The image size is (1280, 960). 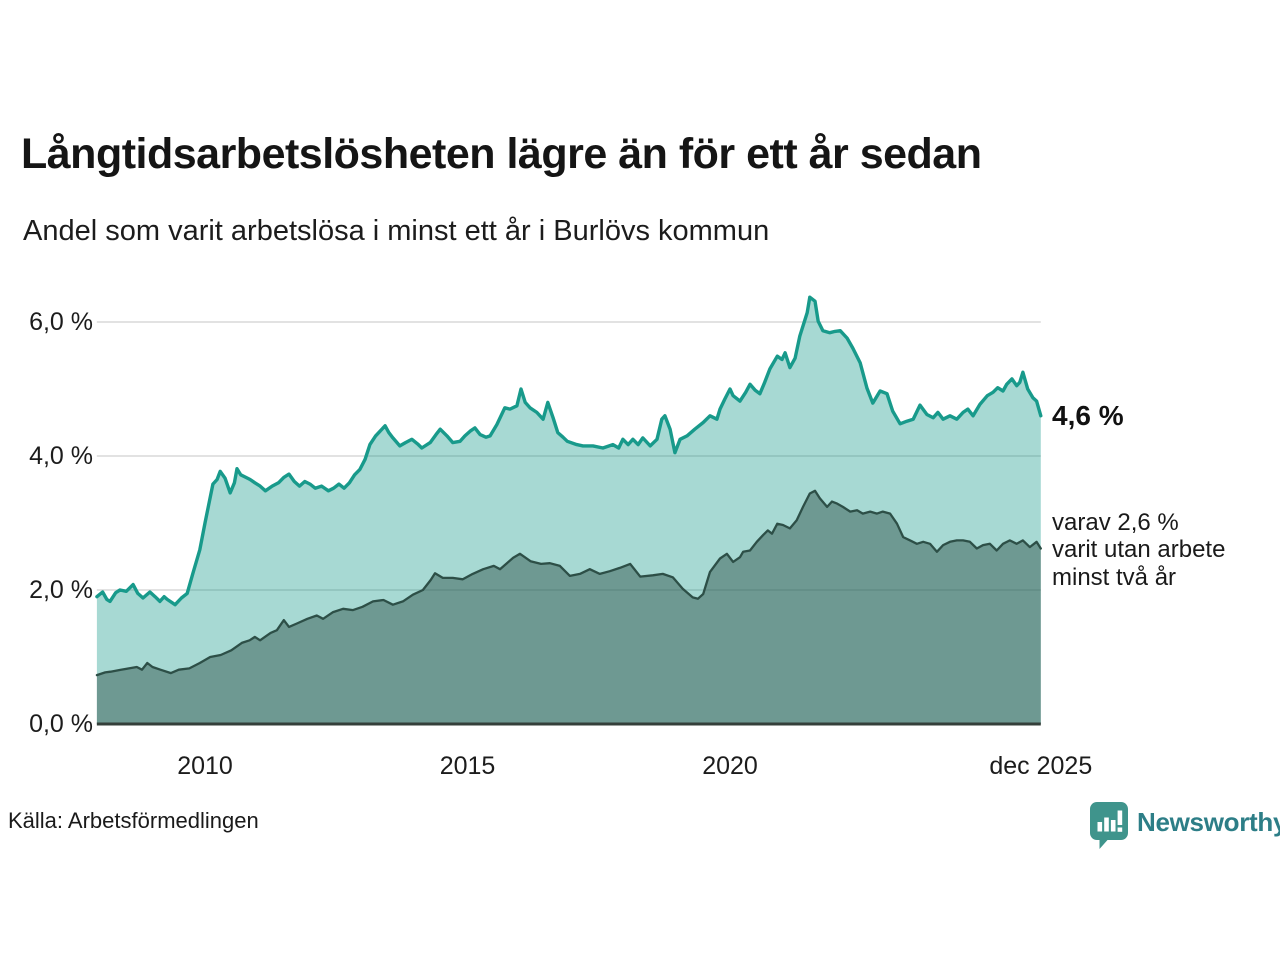 I want to click on source-credit: Källa: Arbetsförmedlingen, so click(x=133, y=820).